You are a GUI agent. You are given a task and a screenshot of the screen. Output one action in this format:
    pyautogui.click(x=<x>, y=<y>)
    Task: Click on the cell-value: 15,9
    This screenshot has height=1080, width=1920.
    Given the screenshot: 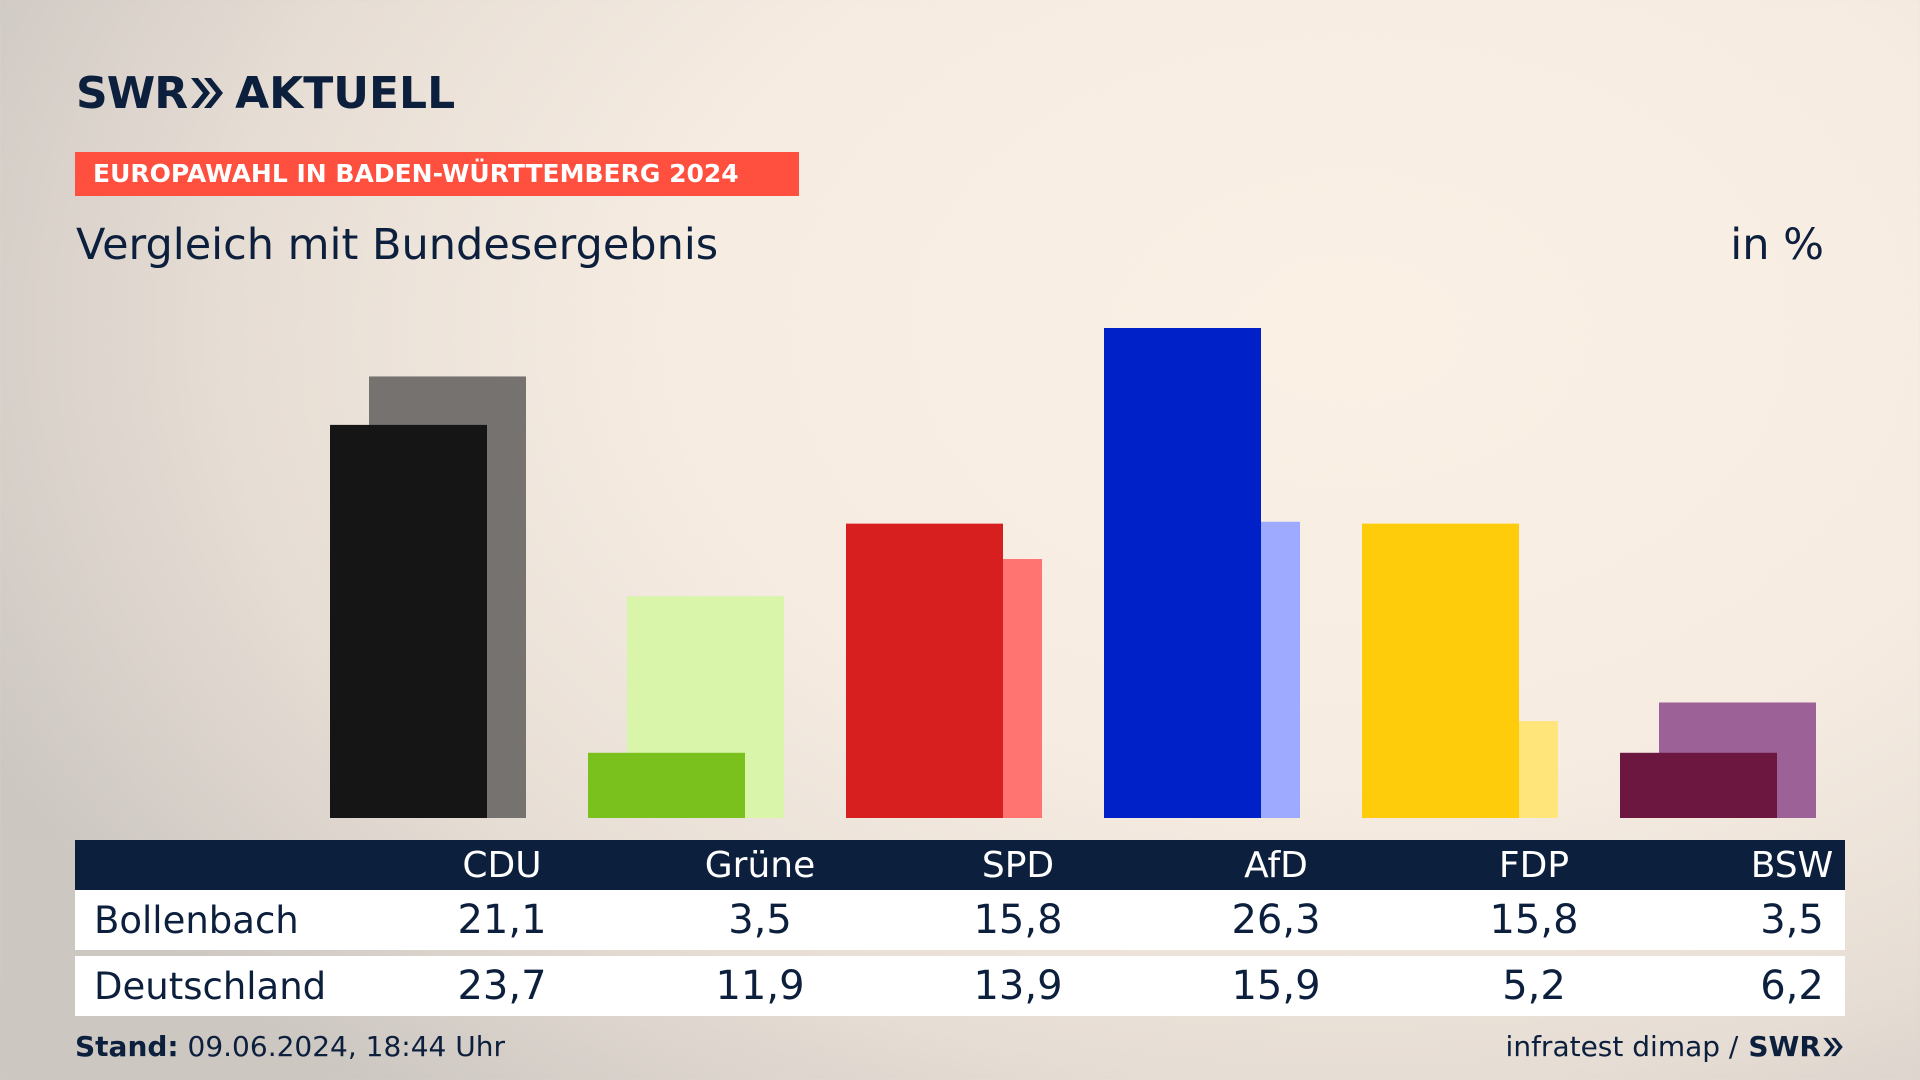 What is the action you would take?
    pyautogui.click(x=1276, y=986)
    